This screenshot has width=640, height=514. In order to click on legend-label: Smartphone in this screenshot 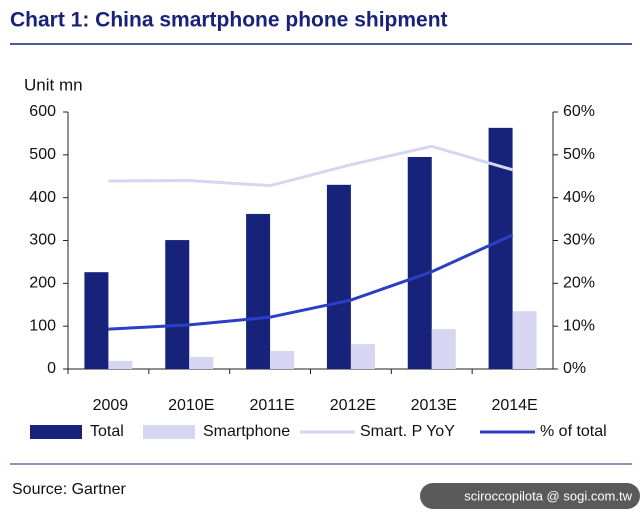, I will do `click(246, 431)`.